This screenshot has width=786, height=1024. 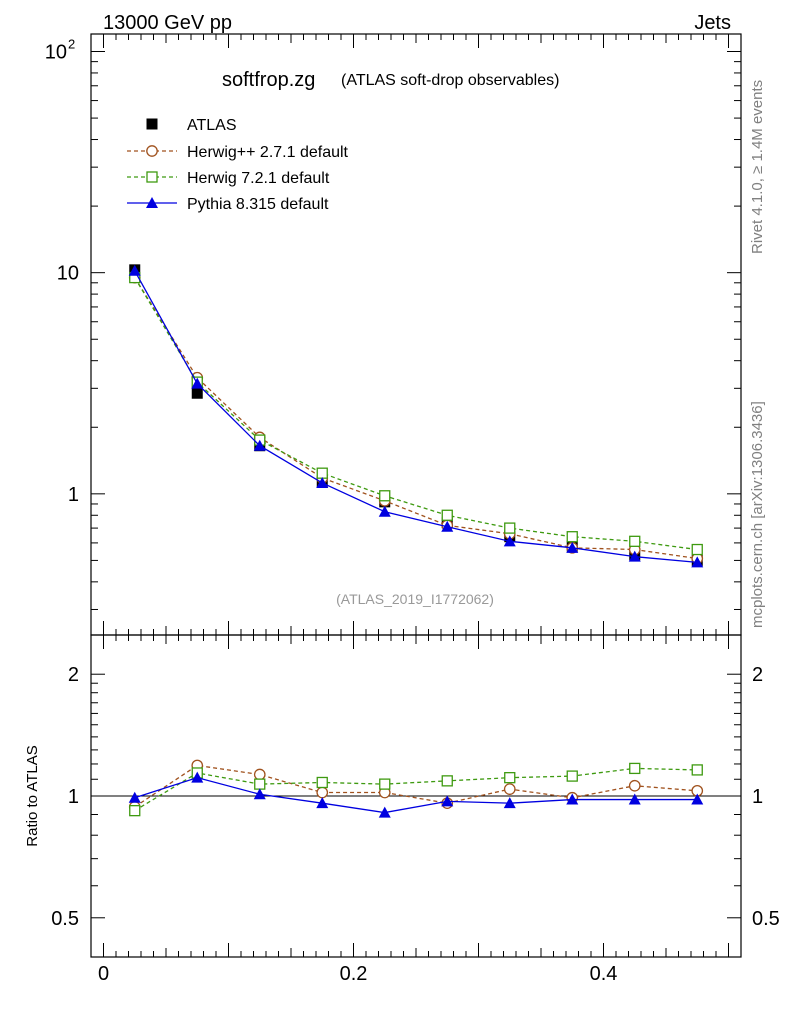 What do you see at coordinates (152, 124) in the screenshot?
I see `legend-atlas-marker` at bounding box center [152, 124].